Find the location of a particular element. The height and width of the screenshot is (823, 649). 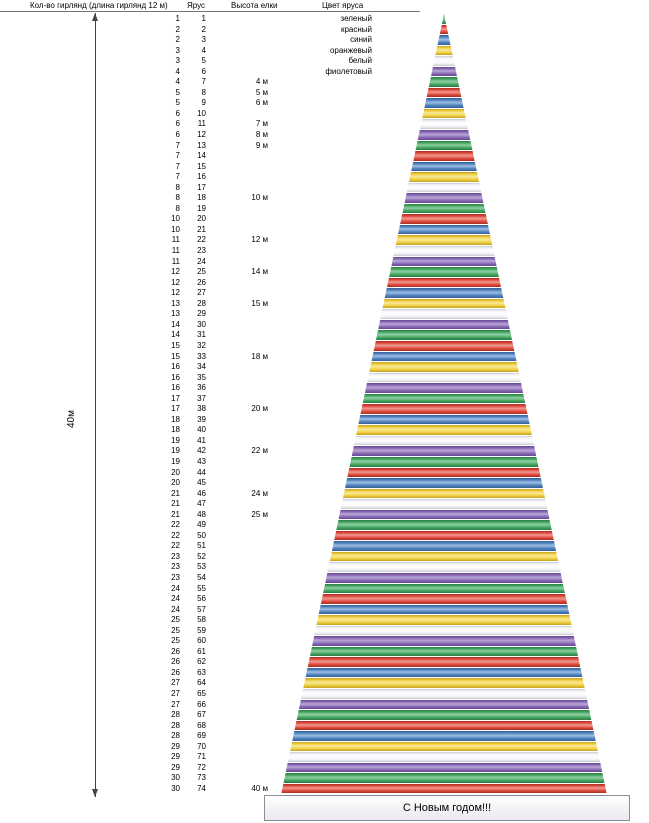

tier-number-cell: 64 is located at coordinates (201, 683).